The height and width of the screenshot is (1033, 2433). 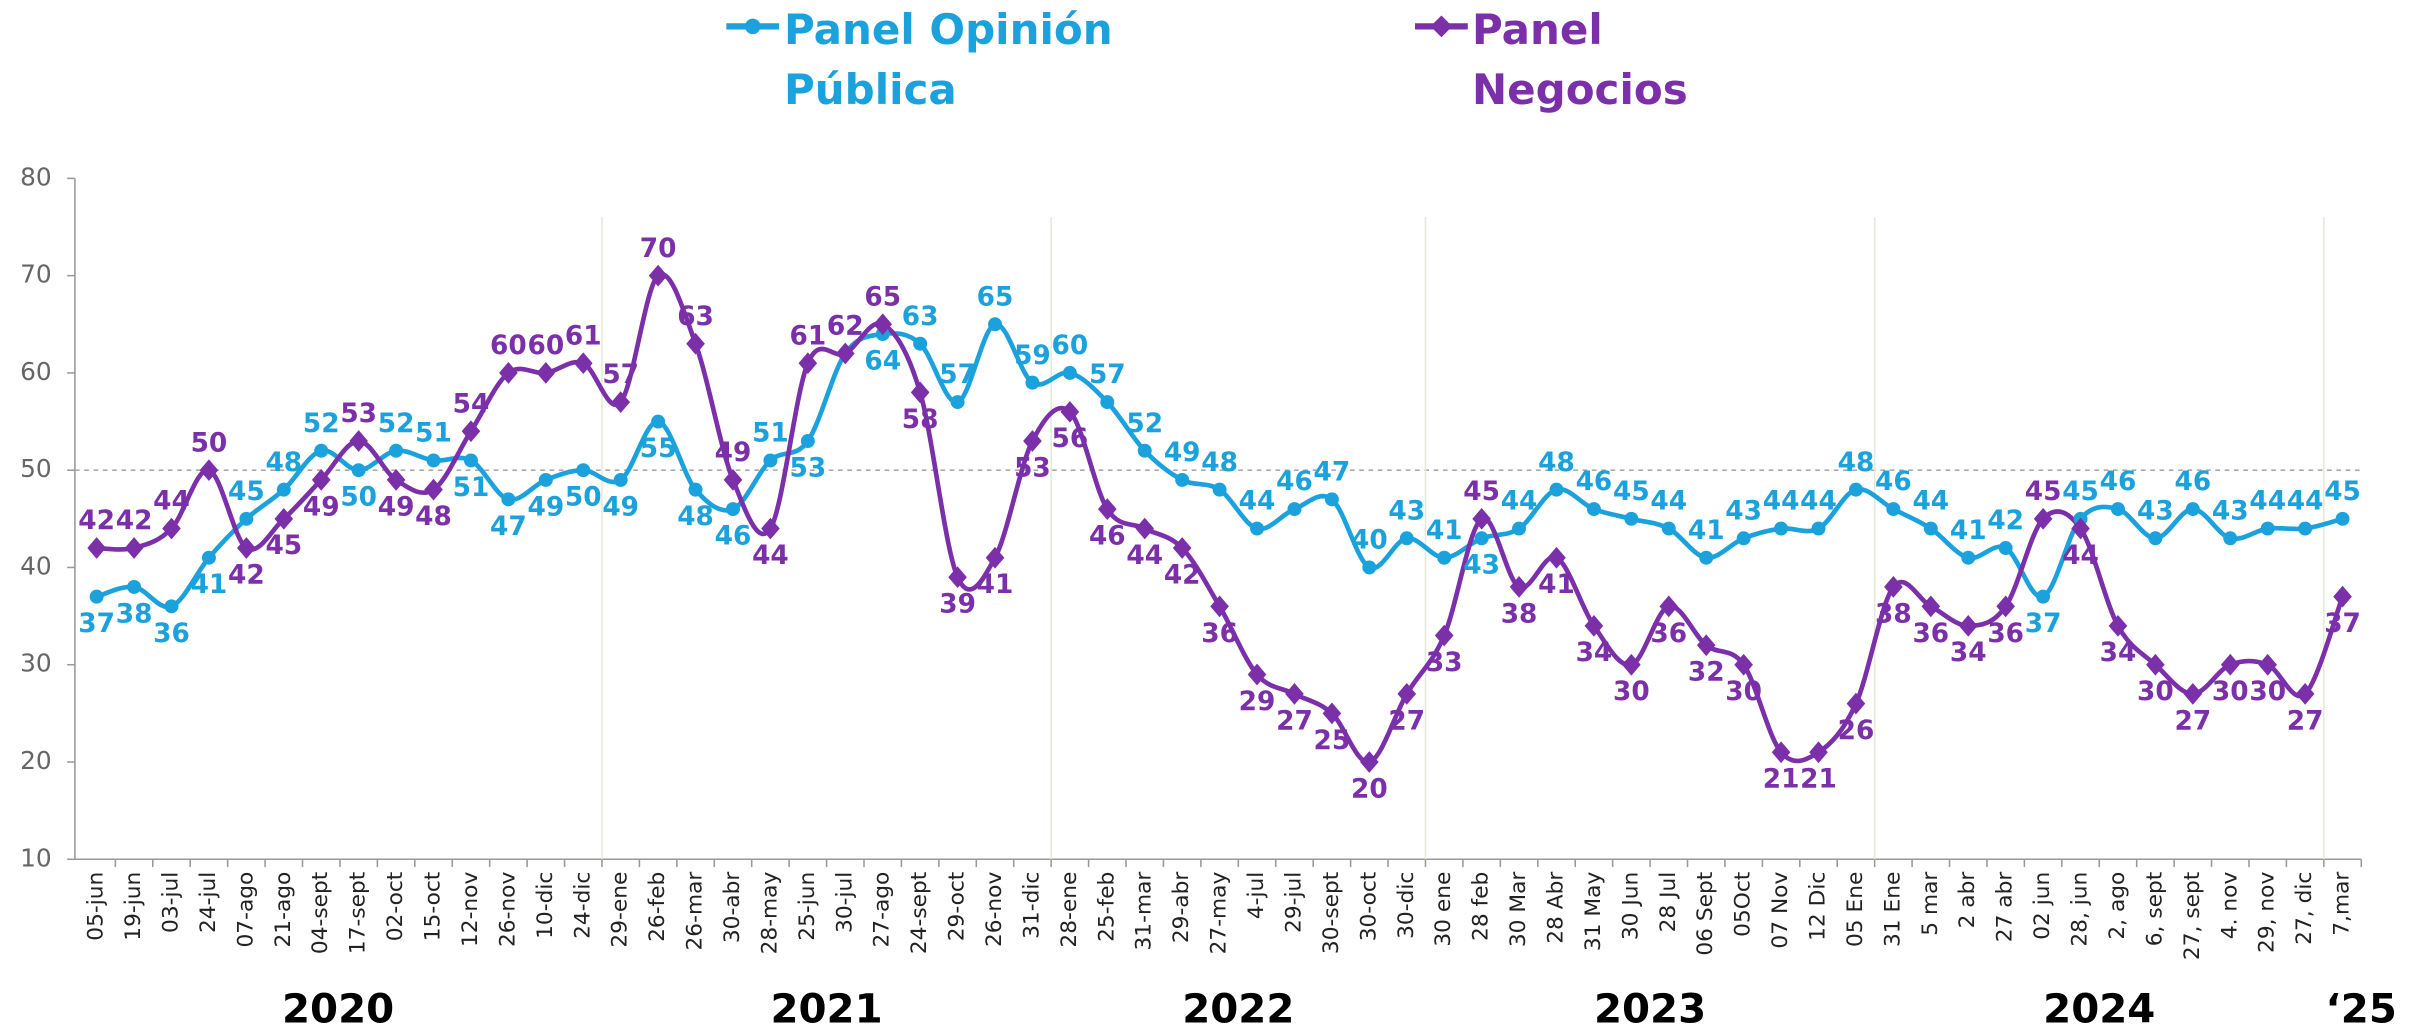 I want to click on x-tick-label: 24-jul, so click(x=208, y=902).